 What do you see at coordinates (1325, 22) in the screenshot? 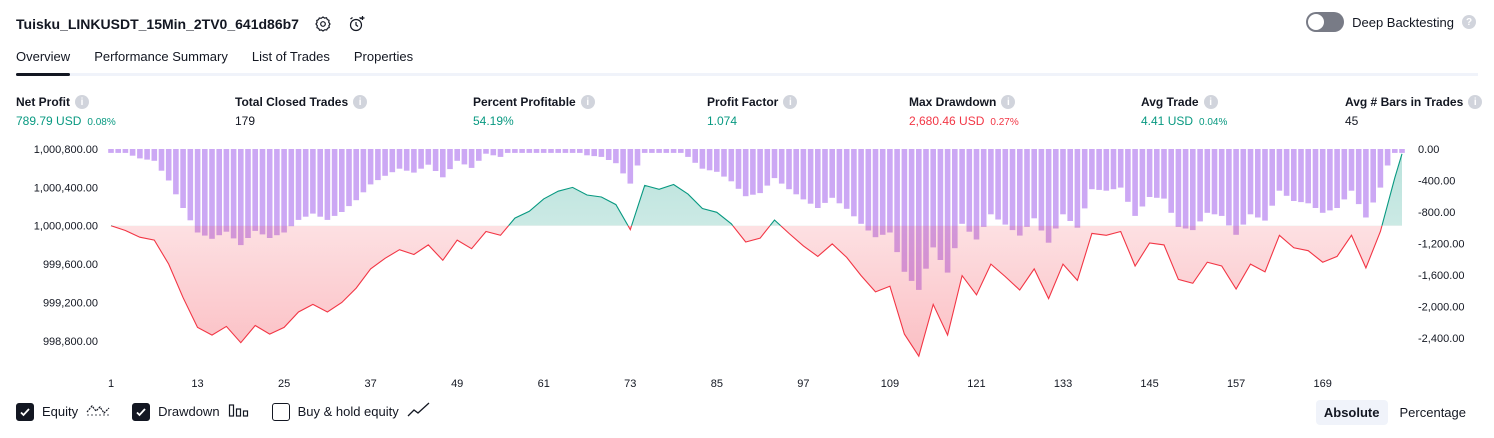
I see `deep-backtesting-toggle` at bounding box center [1325, 22].